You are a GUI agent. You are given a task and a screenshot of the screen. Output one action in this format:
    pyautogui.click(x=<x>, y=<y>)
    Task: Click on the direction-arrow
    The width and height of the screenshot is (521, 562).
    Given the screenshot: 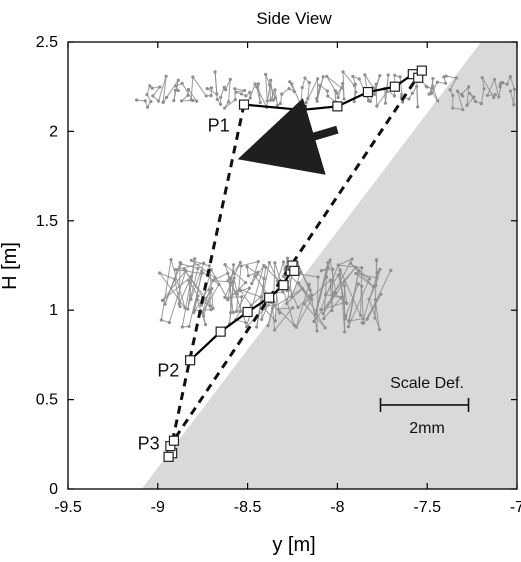 What is the action you would take?
    pyautogui.click(x=288, y=136)
    